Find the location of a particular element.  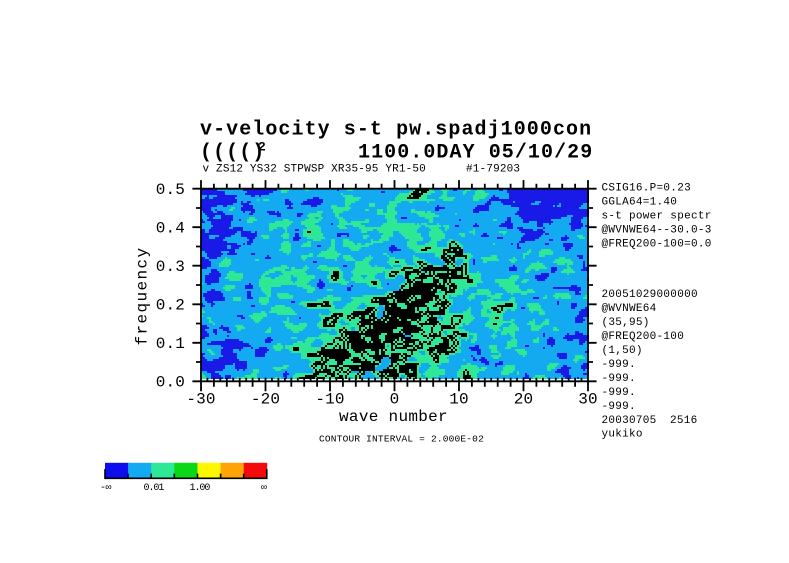

svg-text: frequency is located at coordinates (143, 295).